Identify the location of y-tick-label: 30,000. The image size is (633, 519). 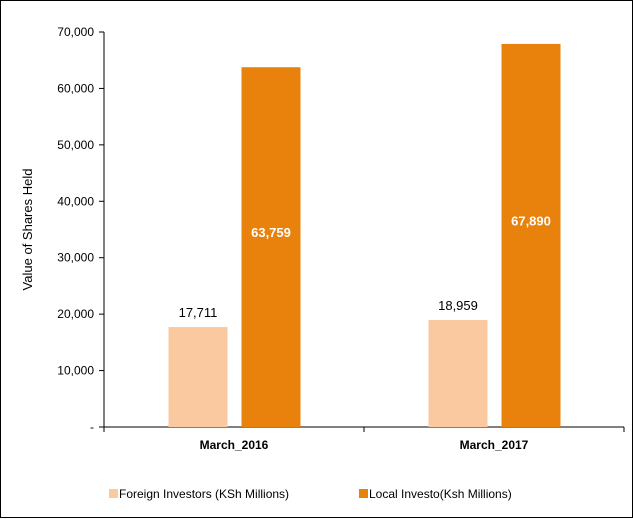
(75, 258).